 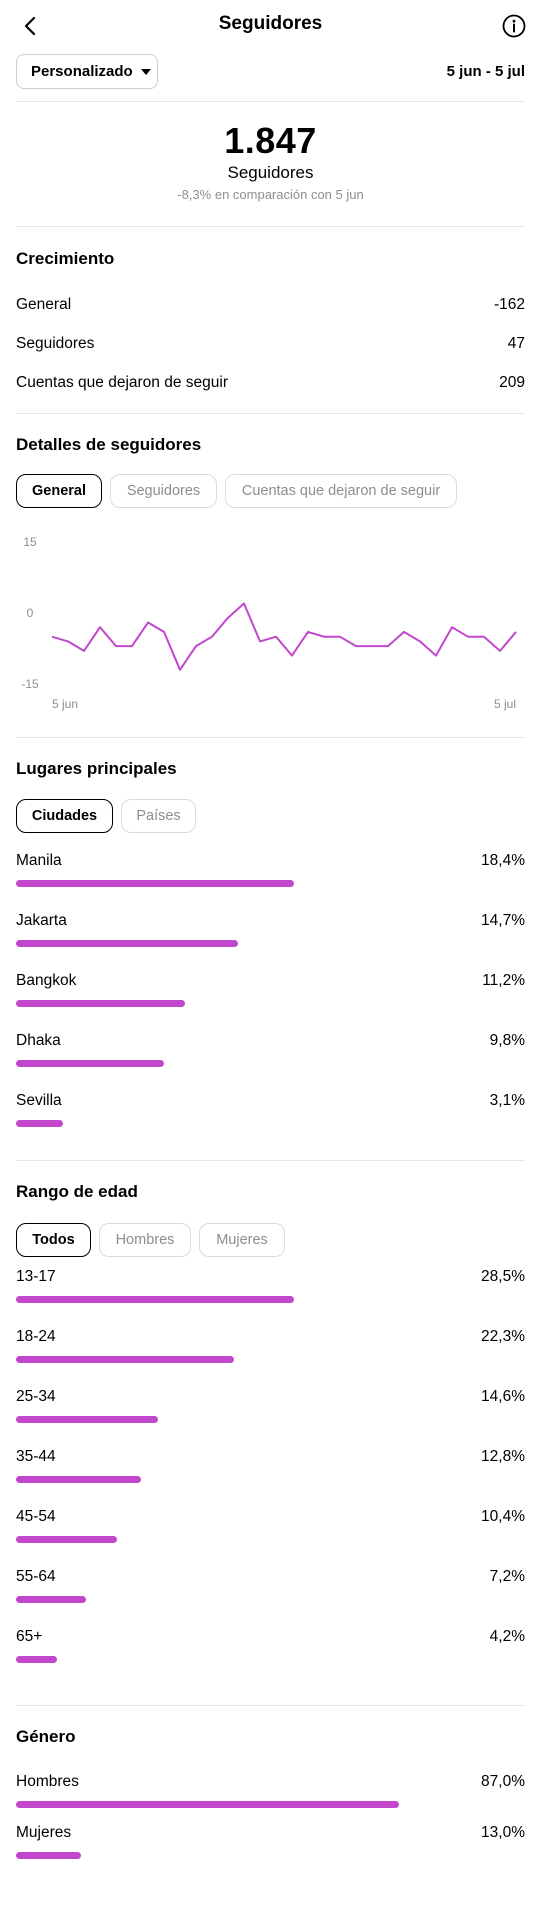 I want to click on growth-row-unfollows: Cuentas que dejaron de seguir 209, so click(x=270, y=385).